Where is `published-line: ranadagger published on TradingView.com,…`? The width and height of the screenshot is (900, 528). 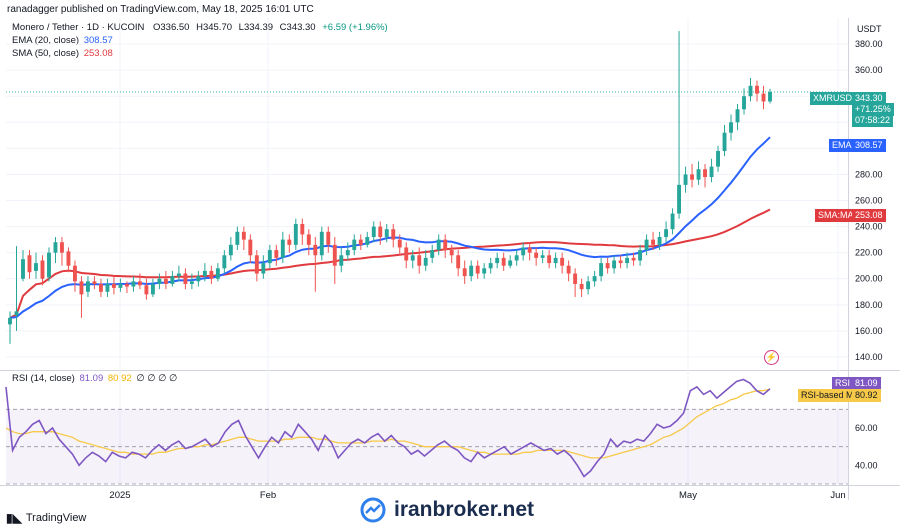 published-line: ranadagger published on TradingView.com,… is located at coordinates (160, 9).